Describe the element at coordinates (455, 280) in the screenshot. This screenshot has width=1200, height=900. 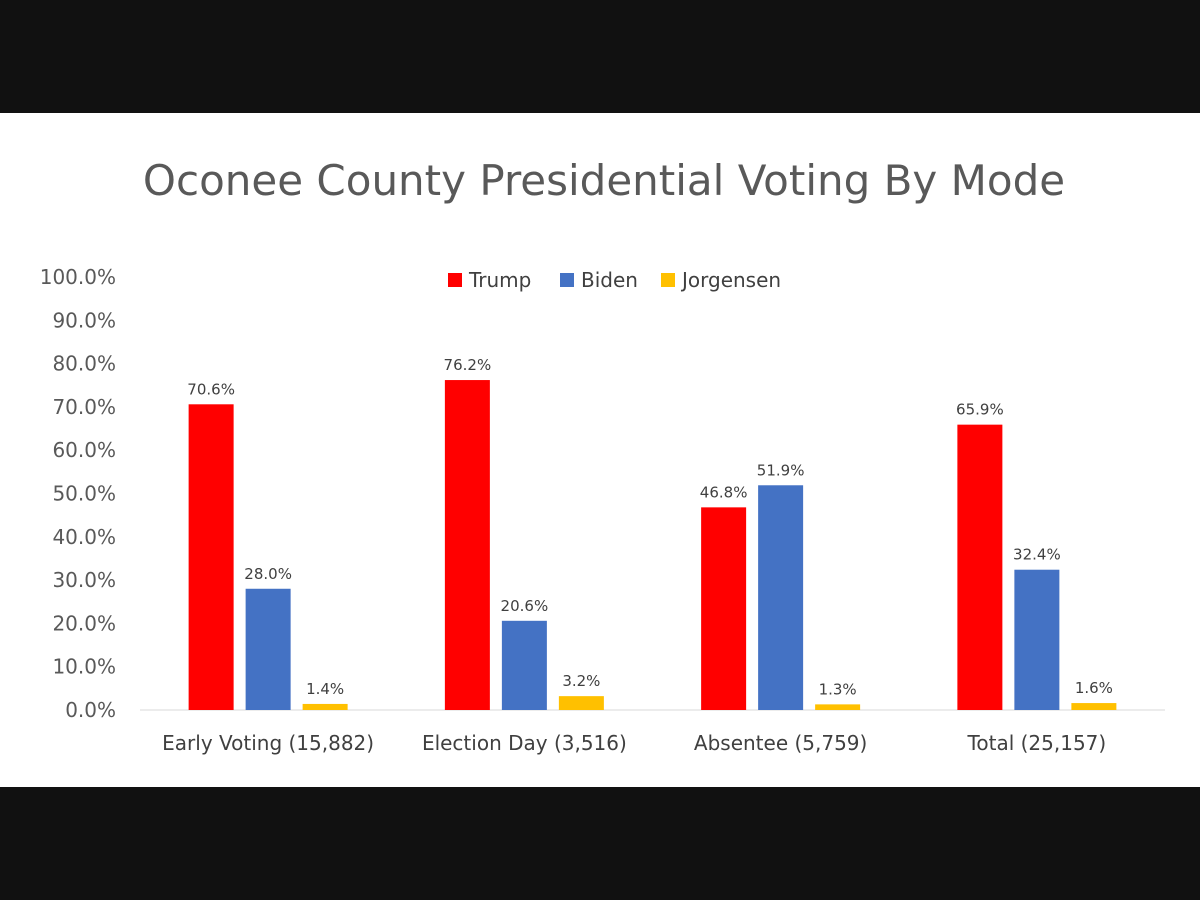
I see `legend-swatch-trump` at that location.